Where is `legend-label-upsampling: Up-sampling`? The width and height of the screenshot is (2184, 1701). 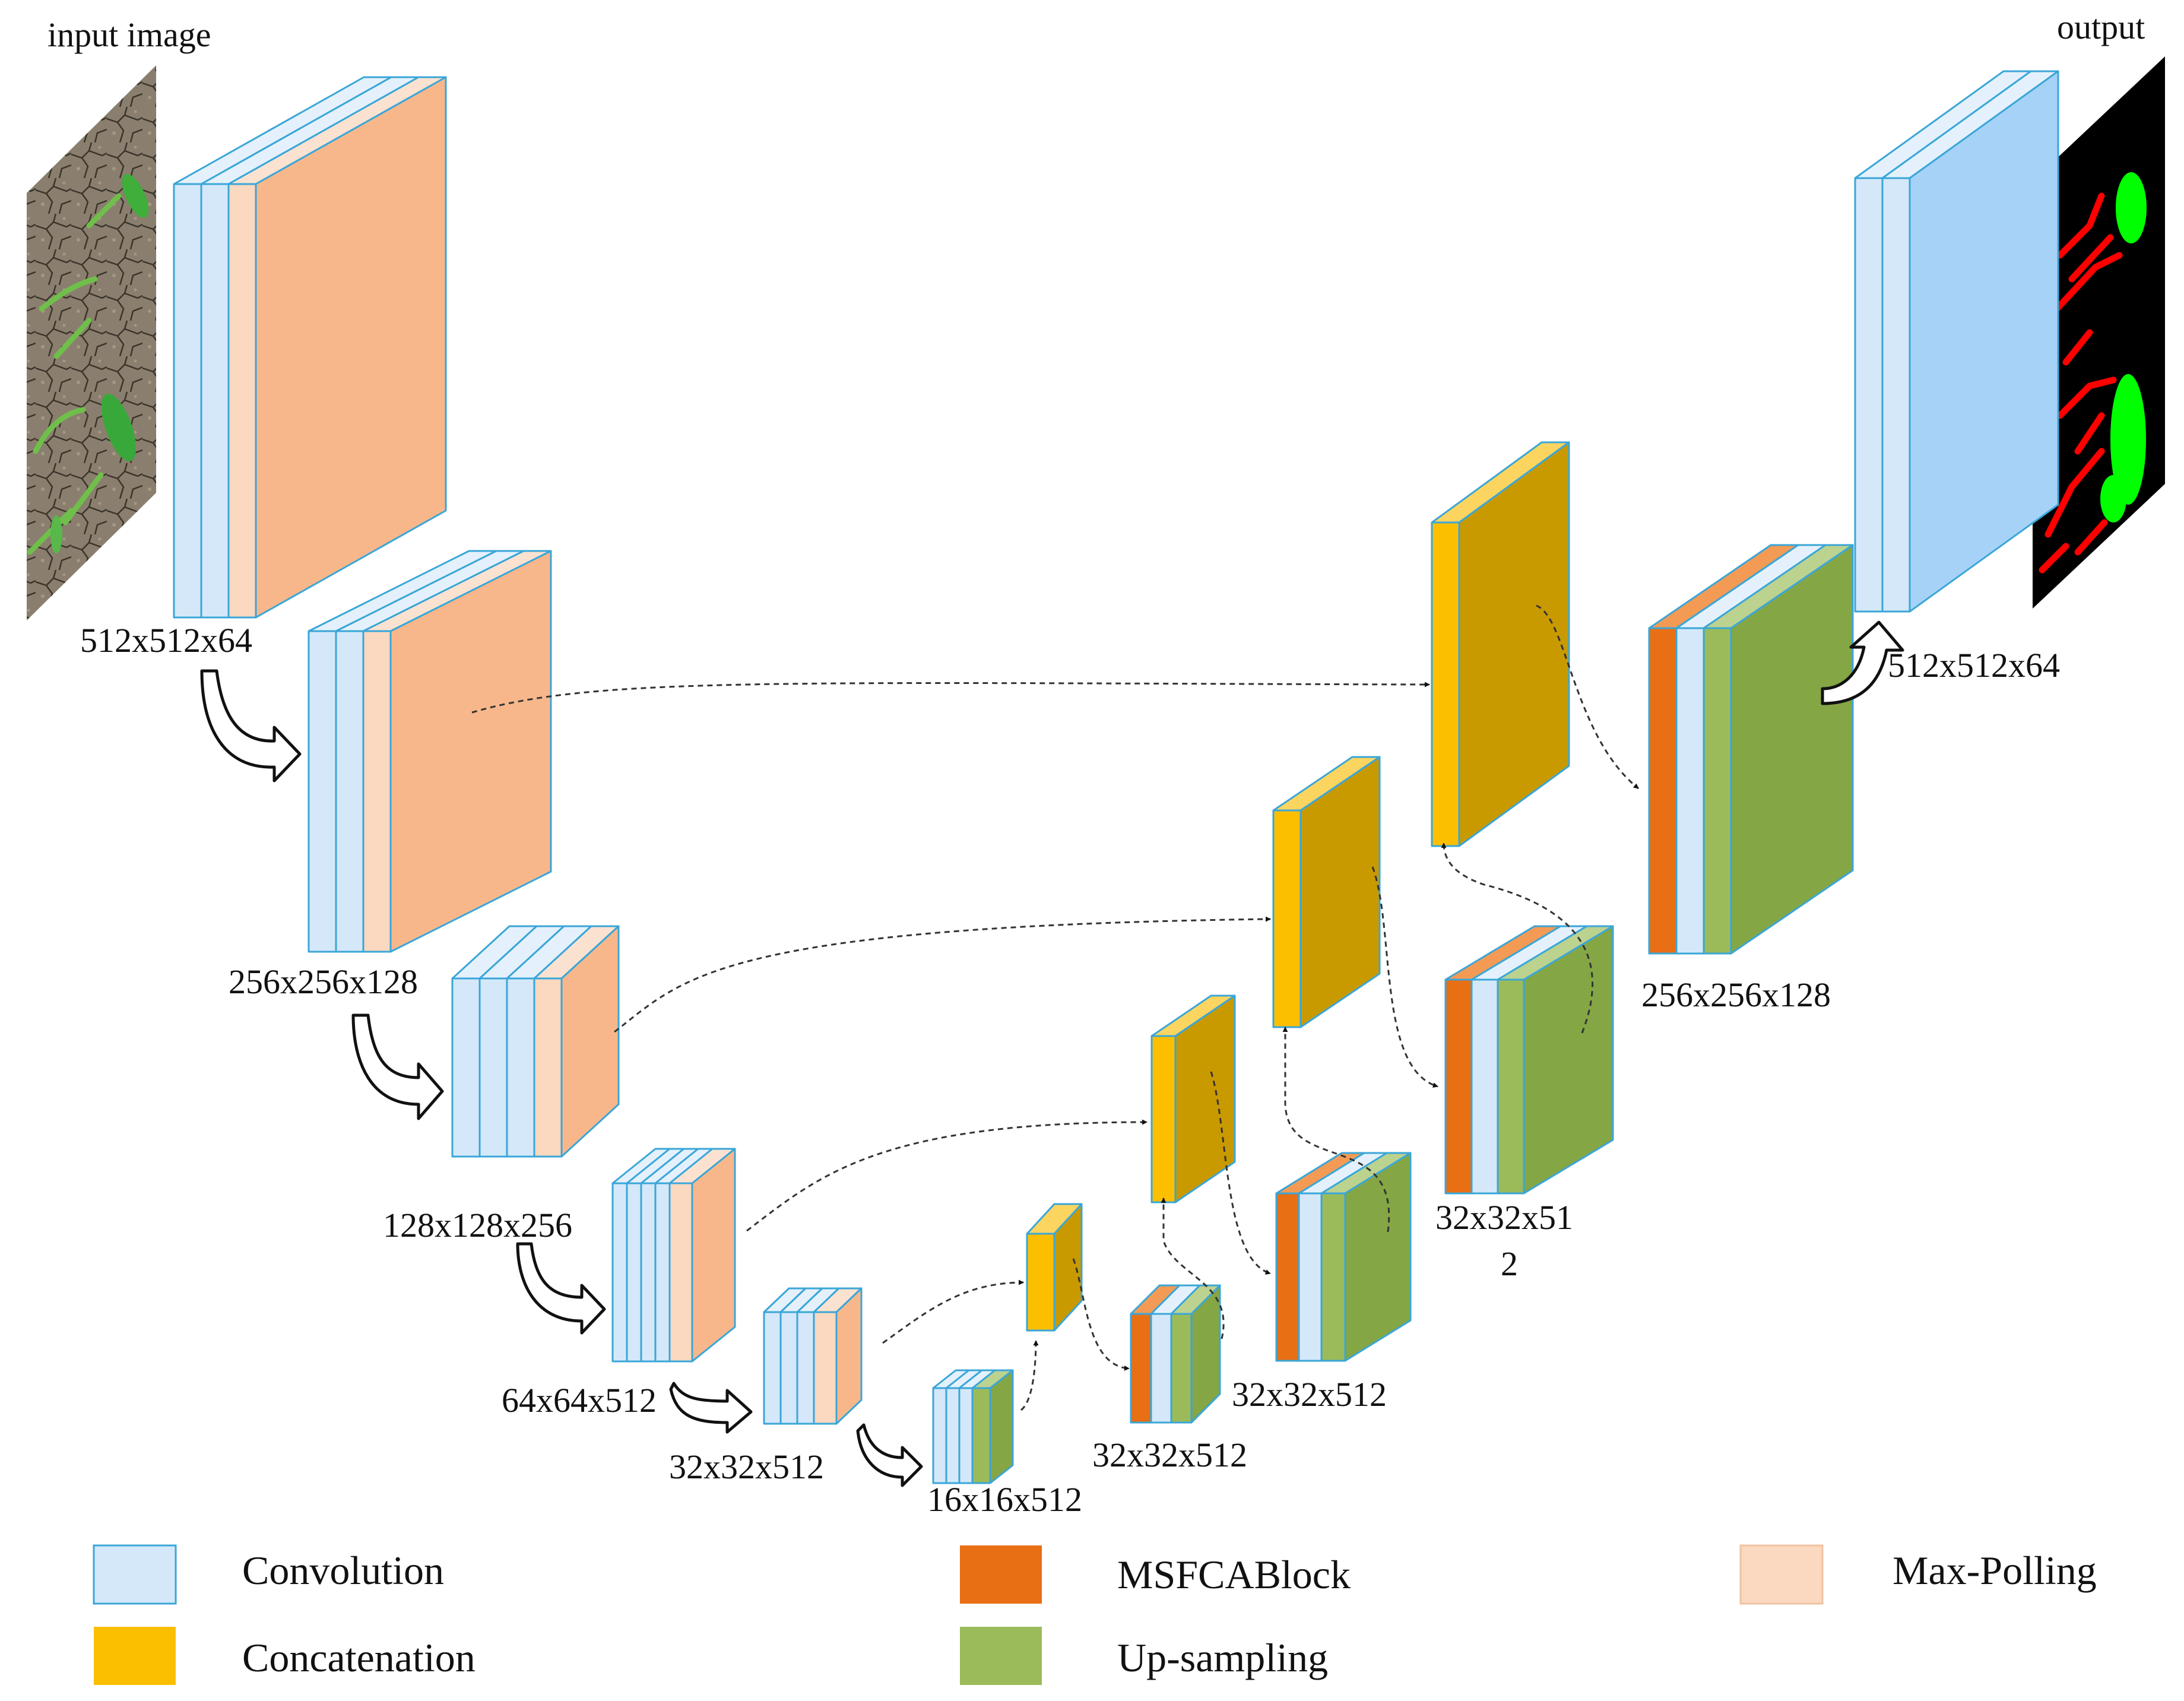 legend-label-upsampling: Up-sampling is located at coordinates (1223, 1657).